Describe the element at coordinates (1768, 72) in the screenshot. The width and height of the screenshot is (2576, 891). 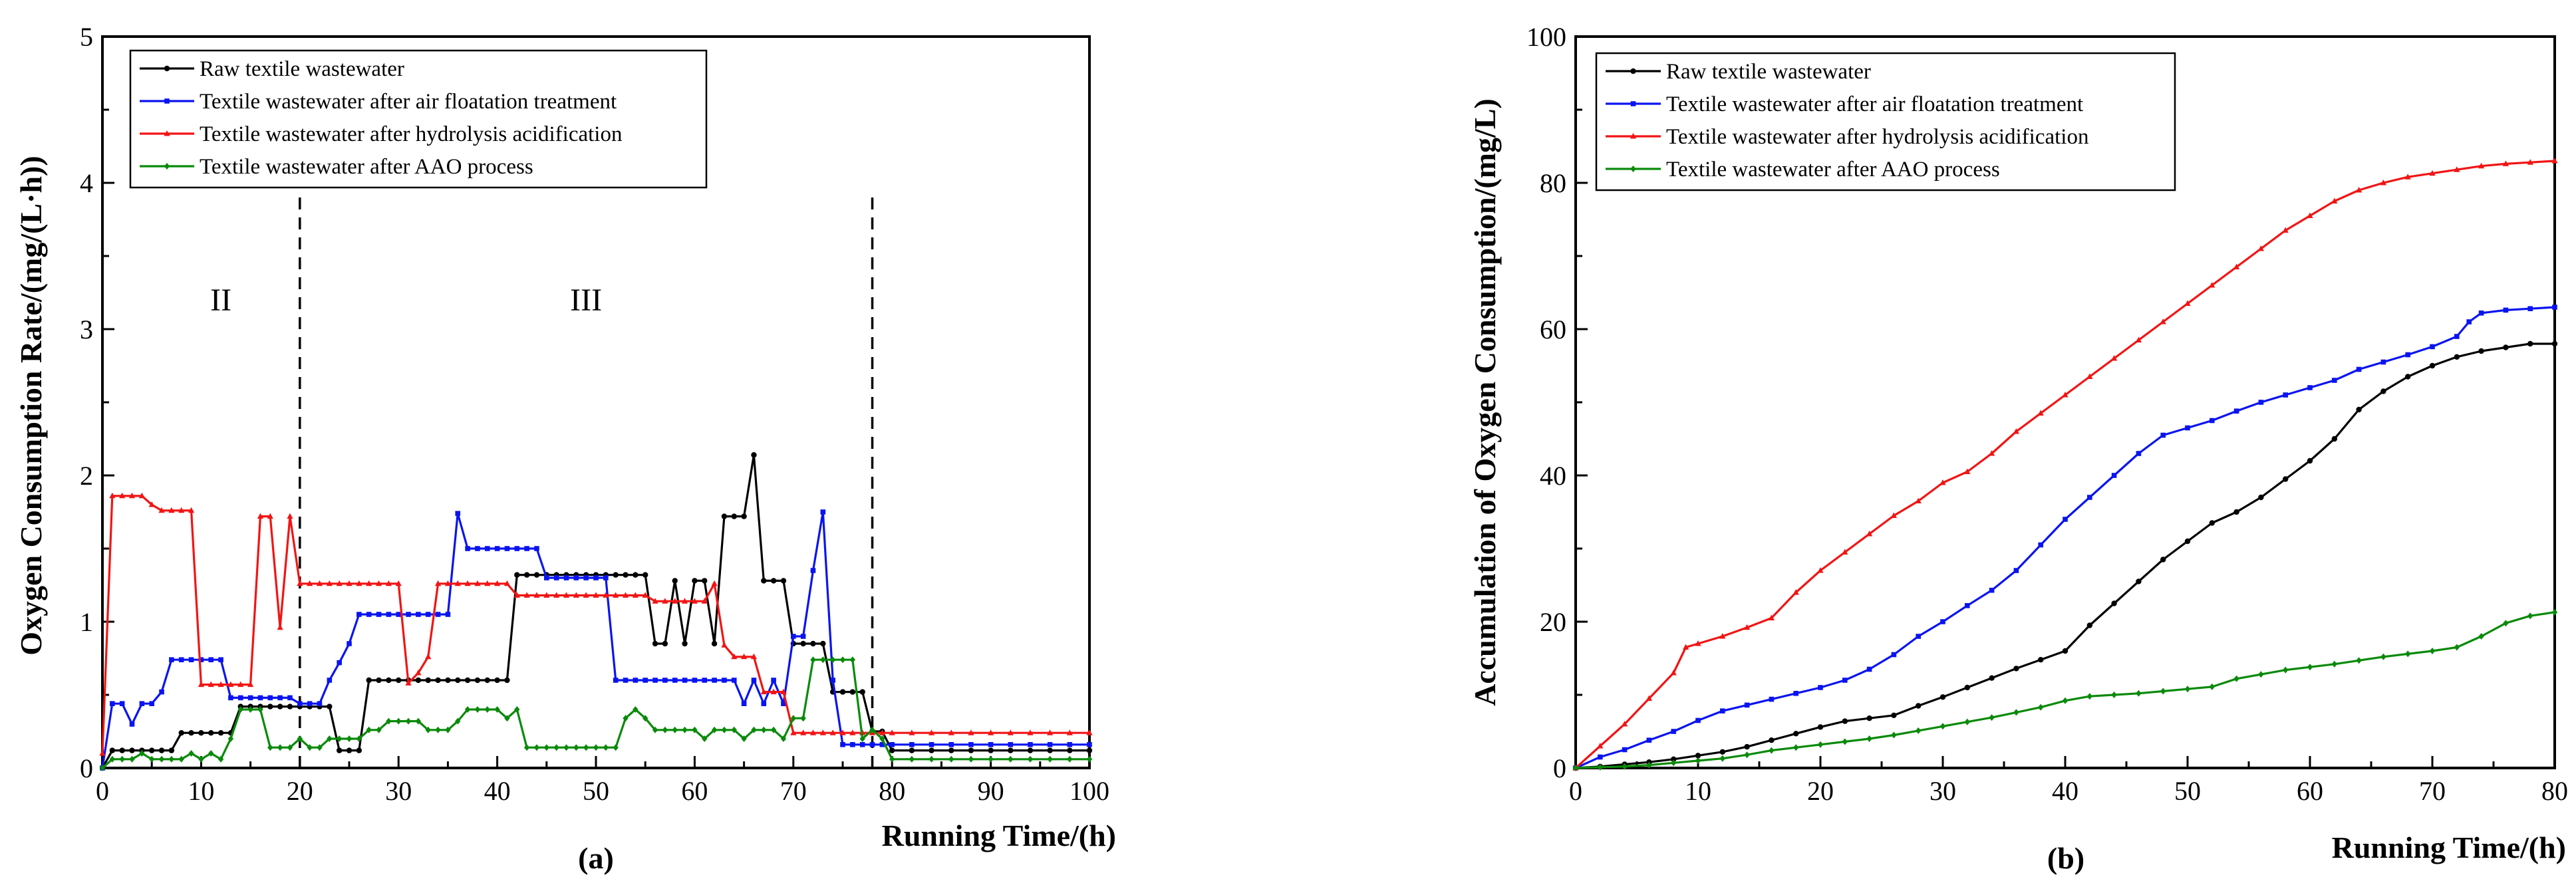
I see `chart-b-legend-label-raw: Raw textile wastewater` at that location.